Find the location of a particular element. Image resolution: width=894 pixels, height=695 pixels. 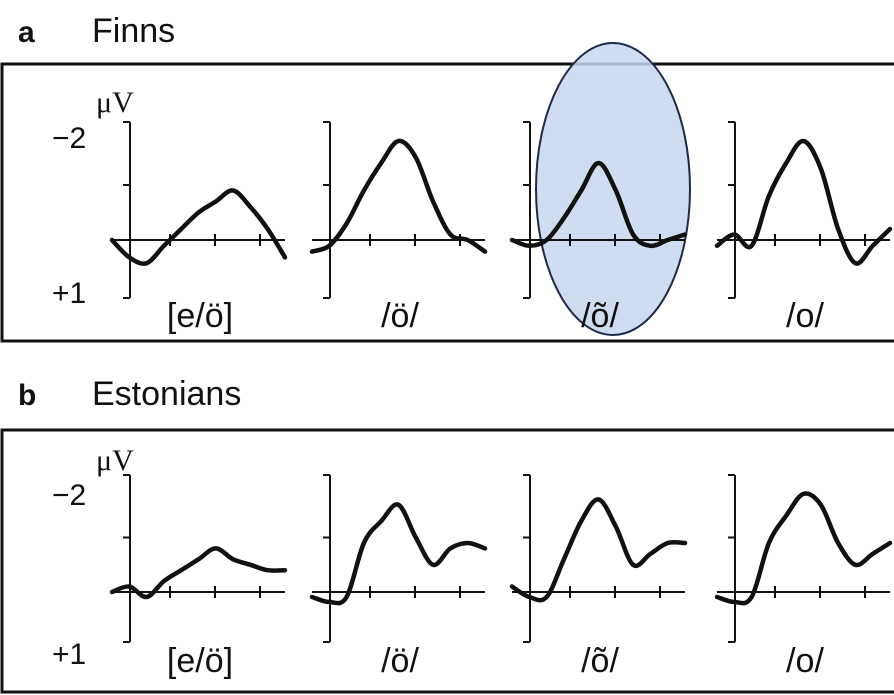

subplot-b-0: [e/ö] is located at coordinates (198, 577).